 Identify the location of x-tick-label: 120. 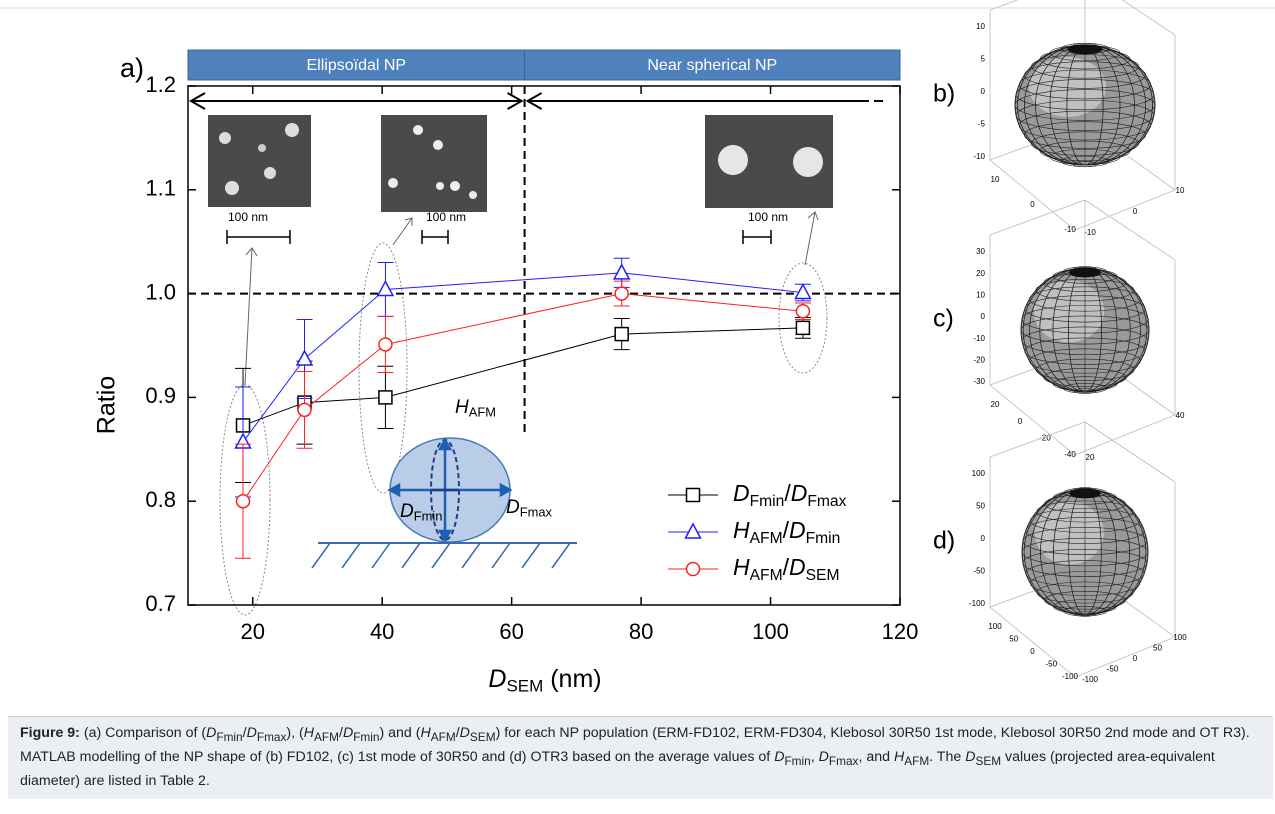
(900, 631).